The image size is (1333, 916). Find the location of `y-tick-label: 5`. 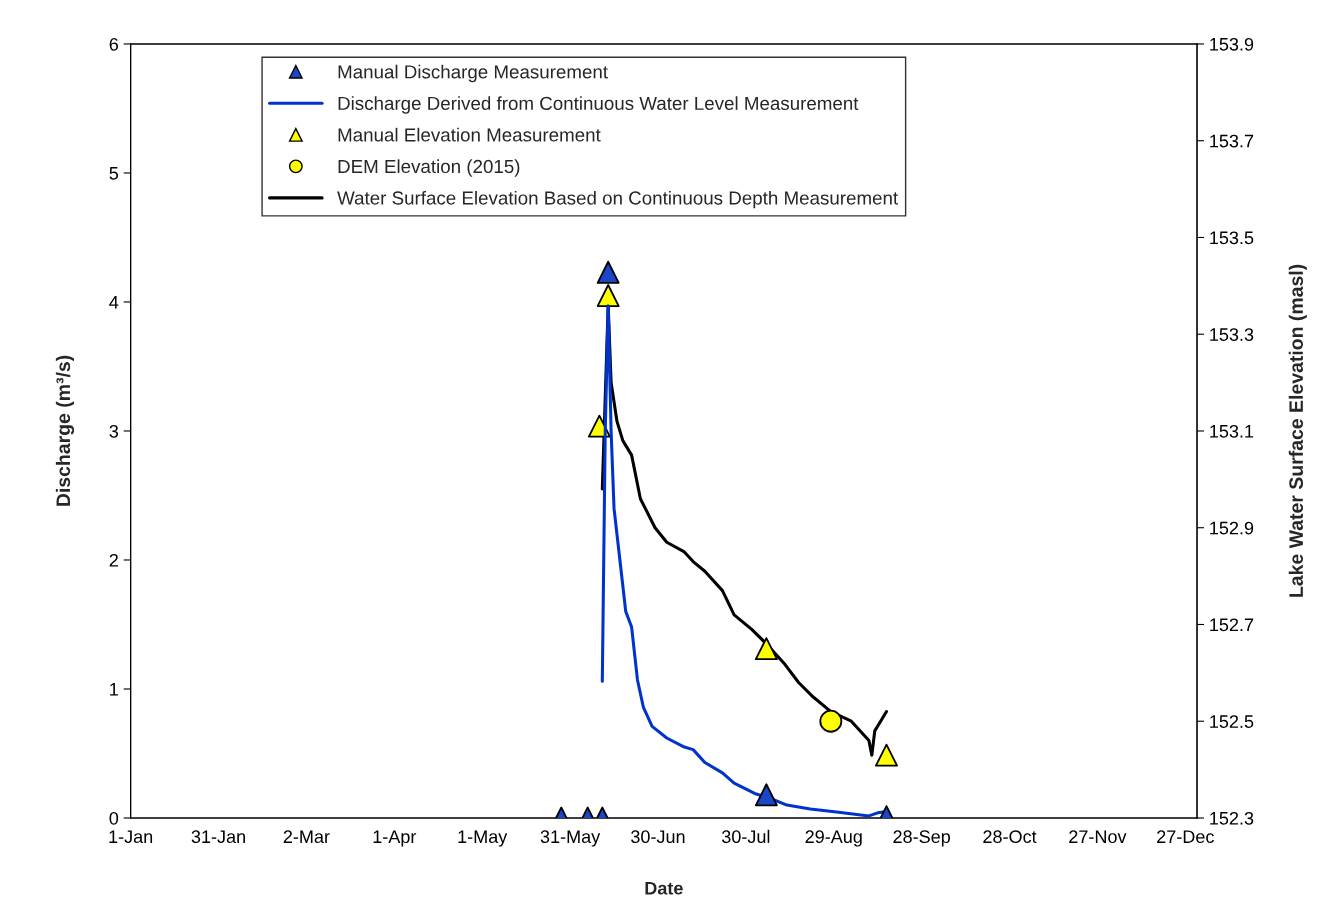

y-tick-label: 5 is located at coordinates (114, 173).